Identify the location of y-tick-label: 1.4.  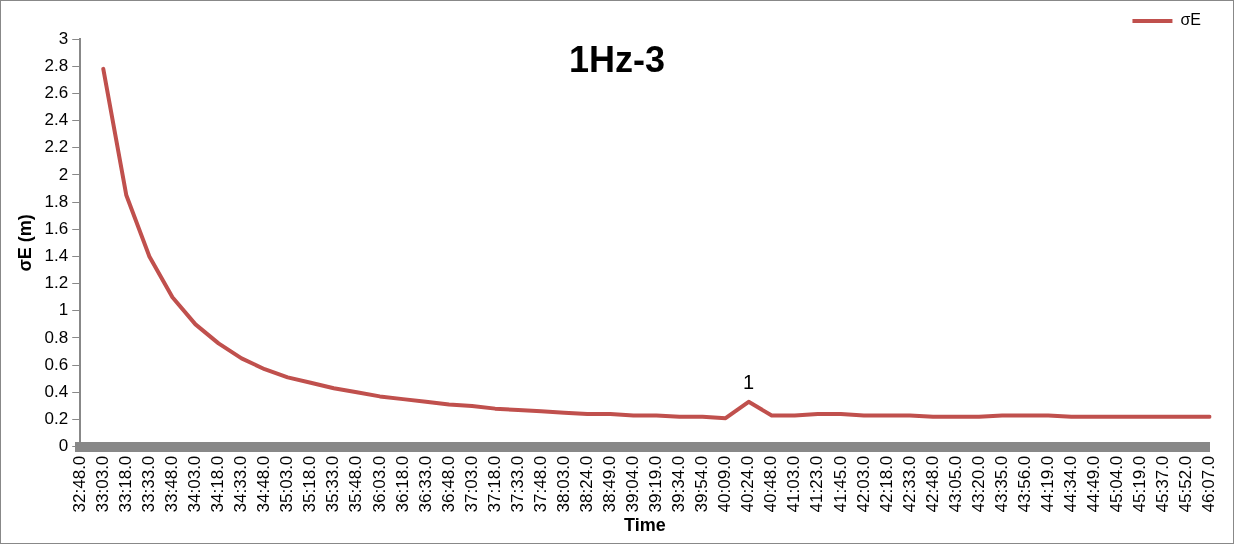
(56, 256).